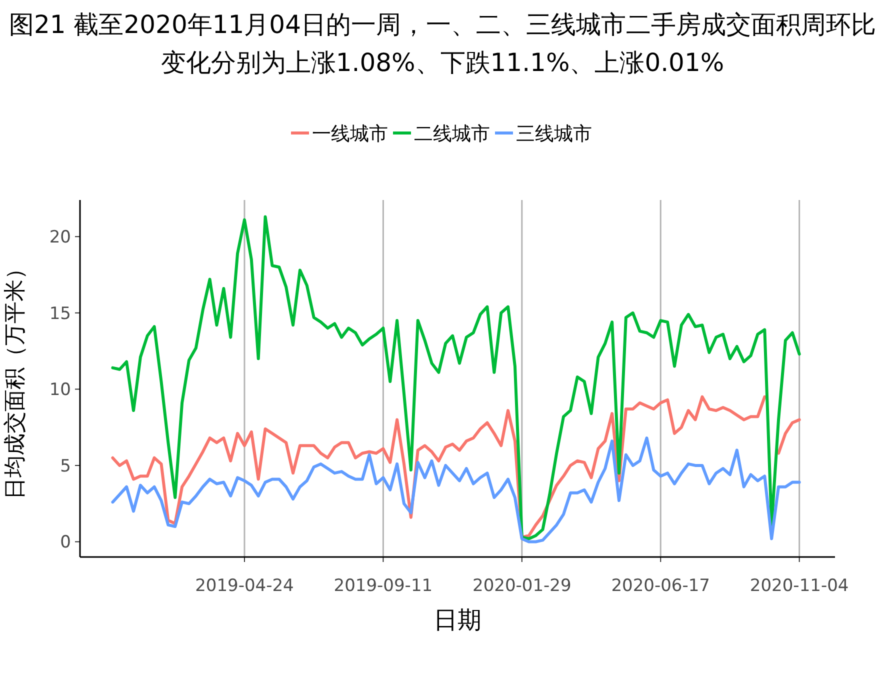  What do you see at coordinates (442, 44) in the screenshot?
I see `chart-title: 图21 截至2020年11月04日的一周，一、二、三线城市二手房成交面积周环比变化分别为上涨1.08%、下跌11.1%、上涨0.01%` at bounding box center [442, 44].